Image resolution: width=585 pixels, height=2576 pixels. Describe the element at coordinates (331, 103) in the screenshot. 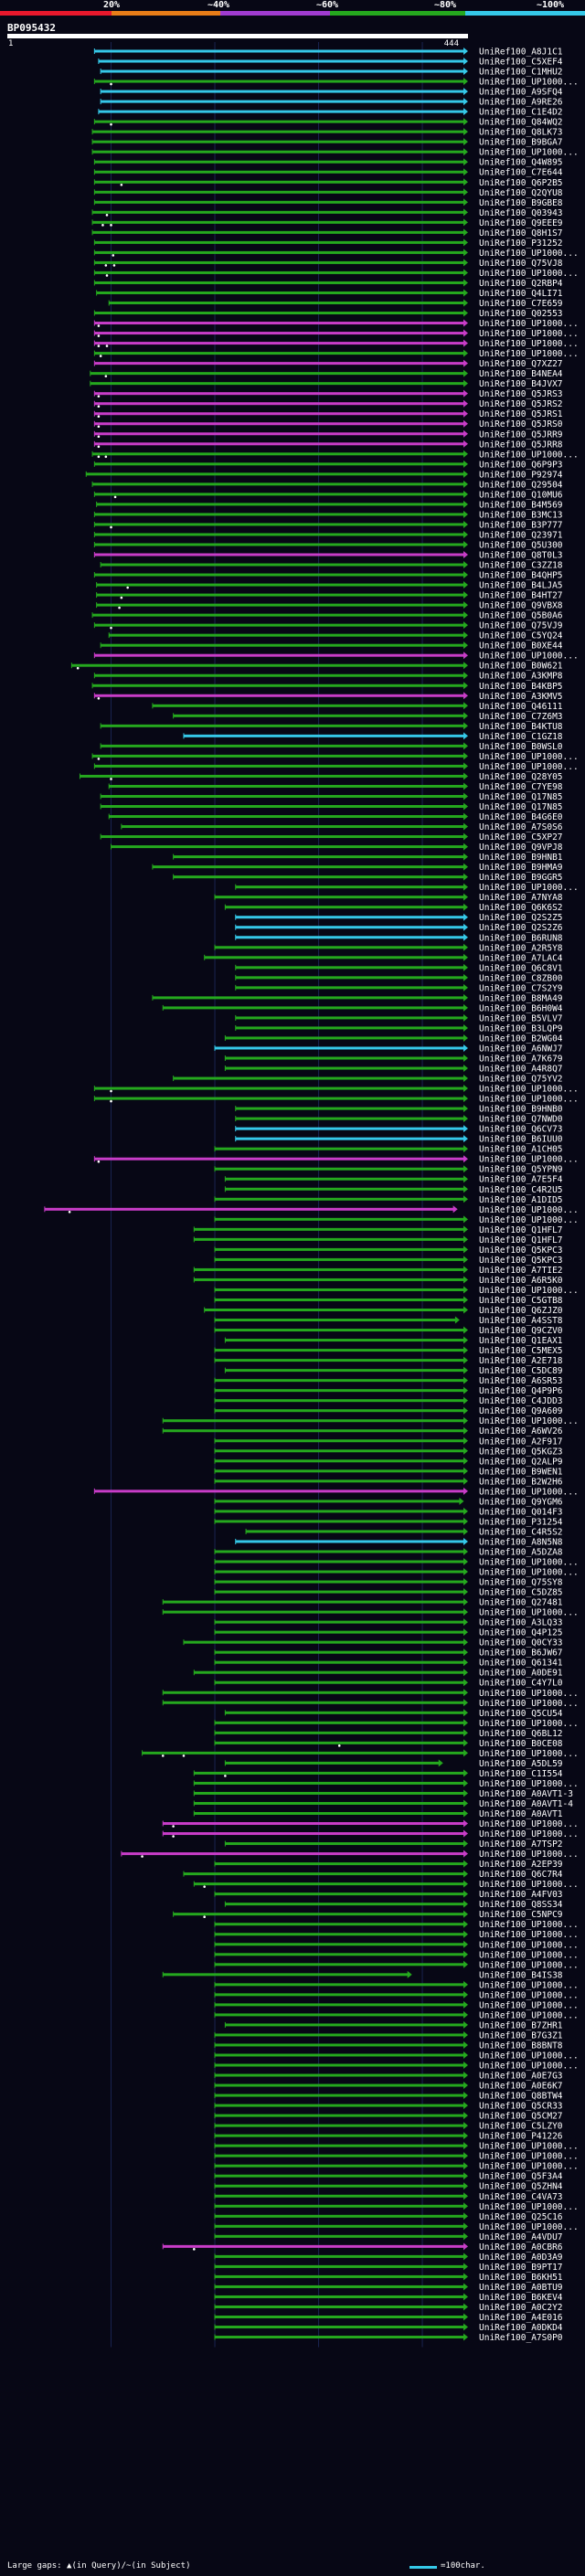

I see `hit-row: UniRef100_A9RE26` at that location.